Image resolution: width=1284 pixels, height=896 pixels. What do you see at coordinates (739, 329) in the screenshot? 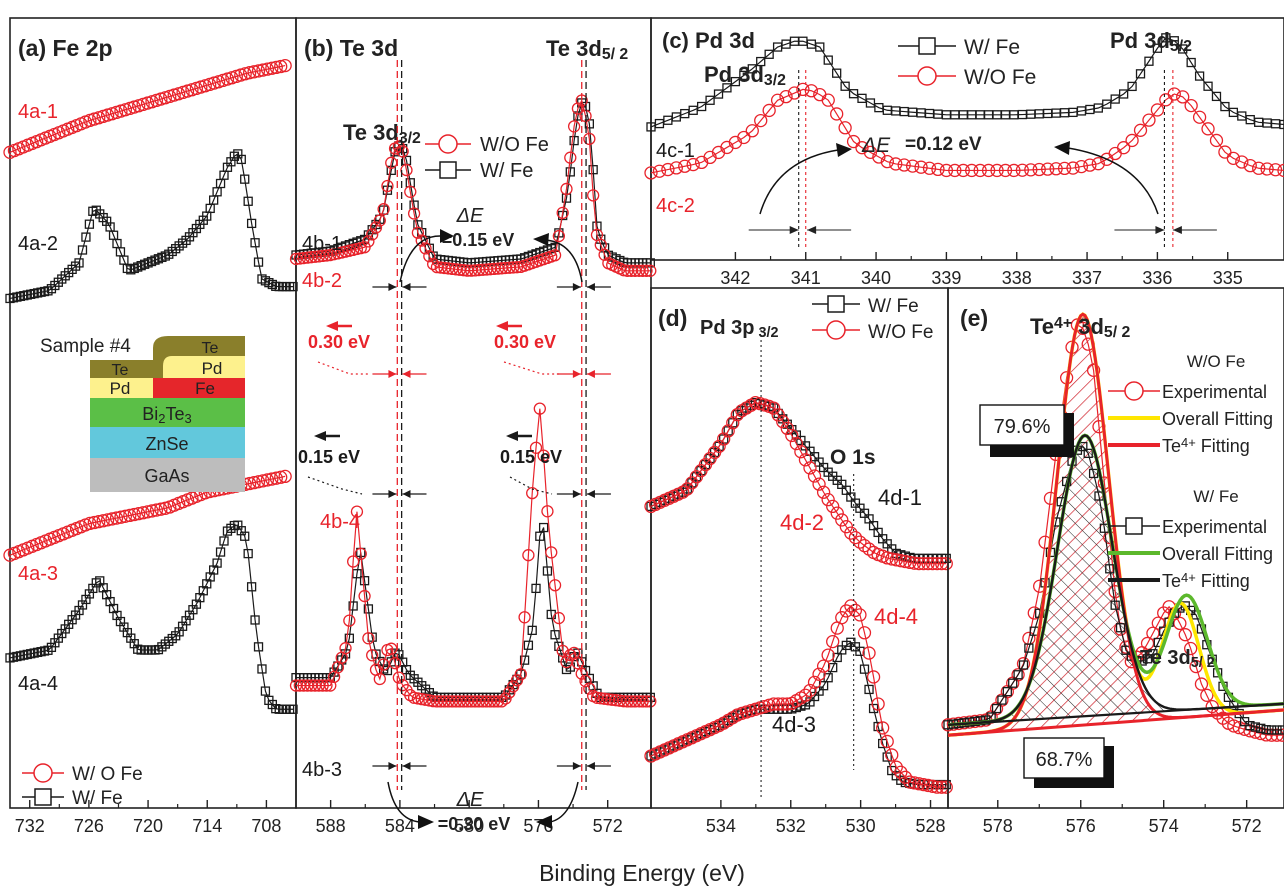
I see `peak-label: Pd 3p 3/2` at bounding box center [739, 329].